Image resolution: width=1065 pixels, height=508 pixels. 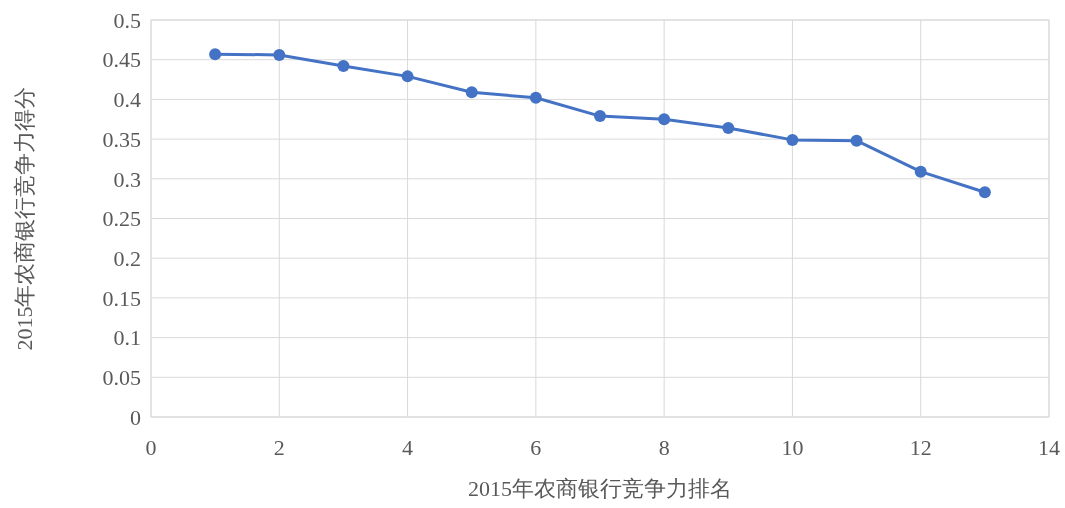 What do you see at coordinates (279, 447) in the screenshot?
I see `x-tick-label: 2` at bounding box center [279, 447].